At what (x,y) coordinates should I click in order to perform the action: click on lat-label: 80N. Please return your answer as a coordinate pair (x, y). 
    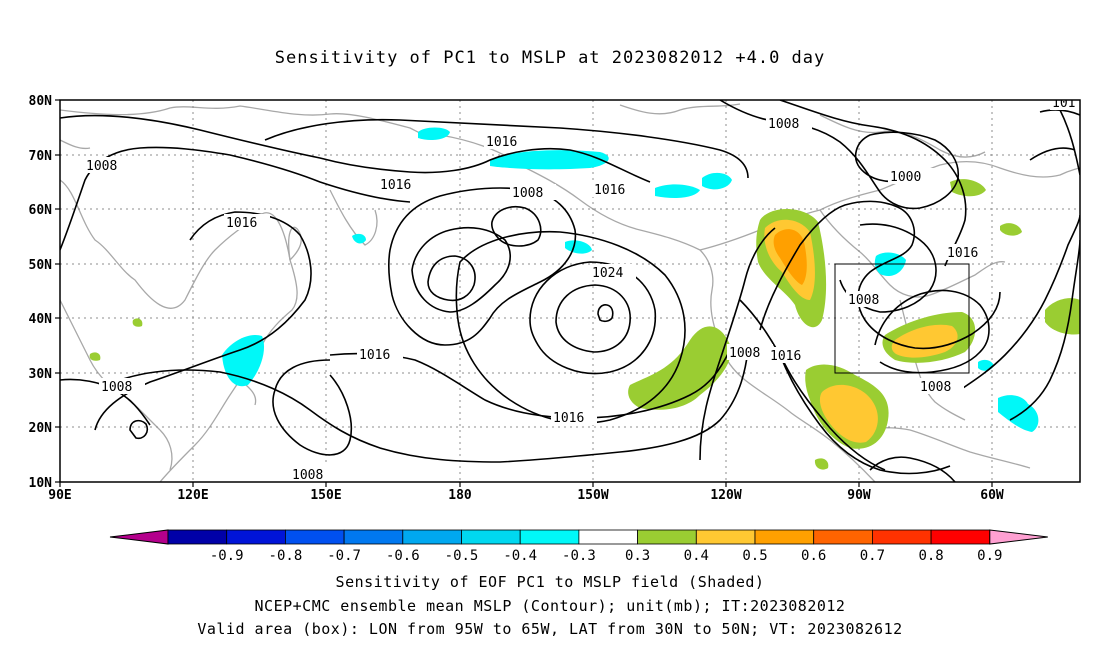
    Looking at the image, I should click on (41, 101).